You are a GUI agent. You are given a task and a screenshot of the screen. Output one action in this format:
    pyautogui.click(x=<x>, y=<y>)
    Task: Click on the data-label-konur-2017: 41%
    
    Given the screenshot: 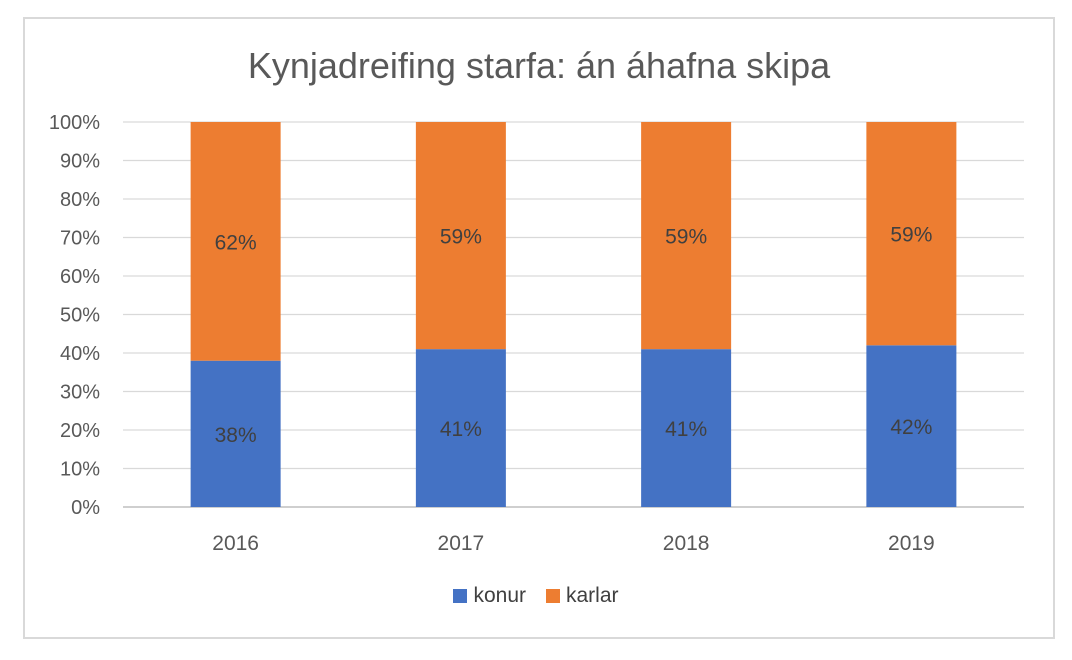 What is the action you would take?
    pyautogui.click(x=461, y=429)
    